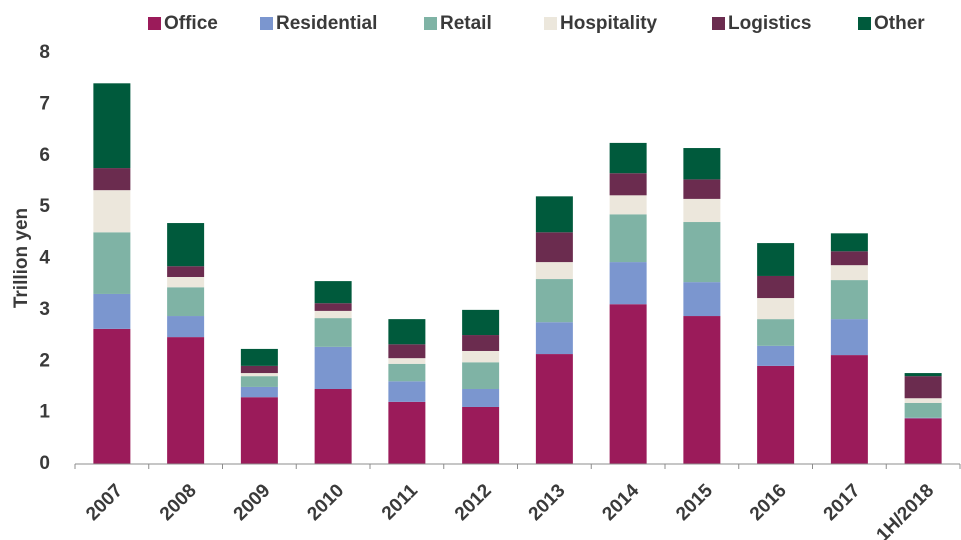  Describe the element at coordinates (252, 502) in the screenshot. I see `x-tick-label: 2009` at that location.